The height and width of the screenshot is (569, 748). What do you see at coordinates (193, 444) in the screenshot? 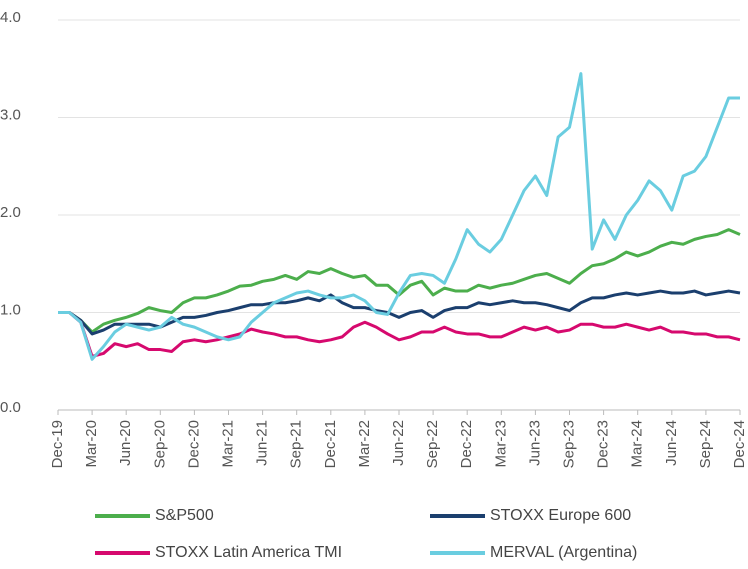
I see `x-tick-label: Dec-20` at bounding box center [193, 444].